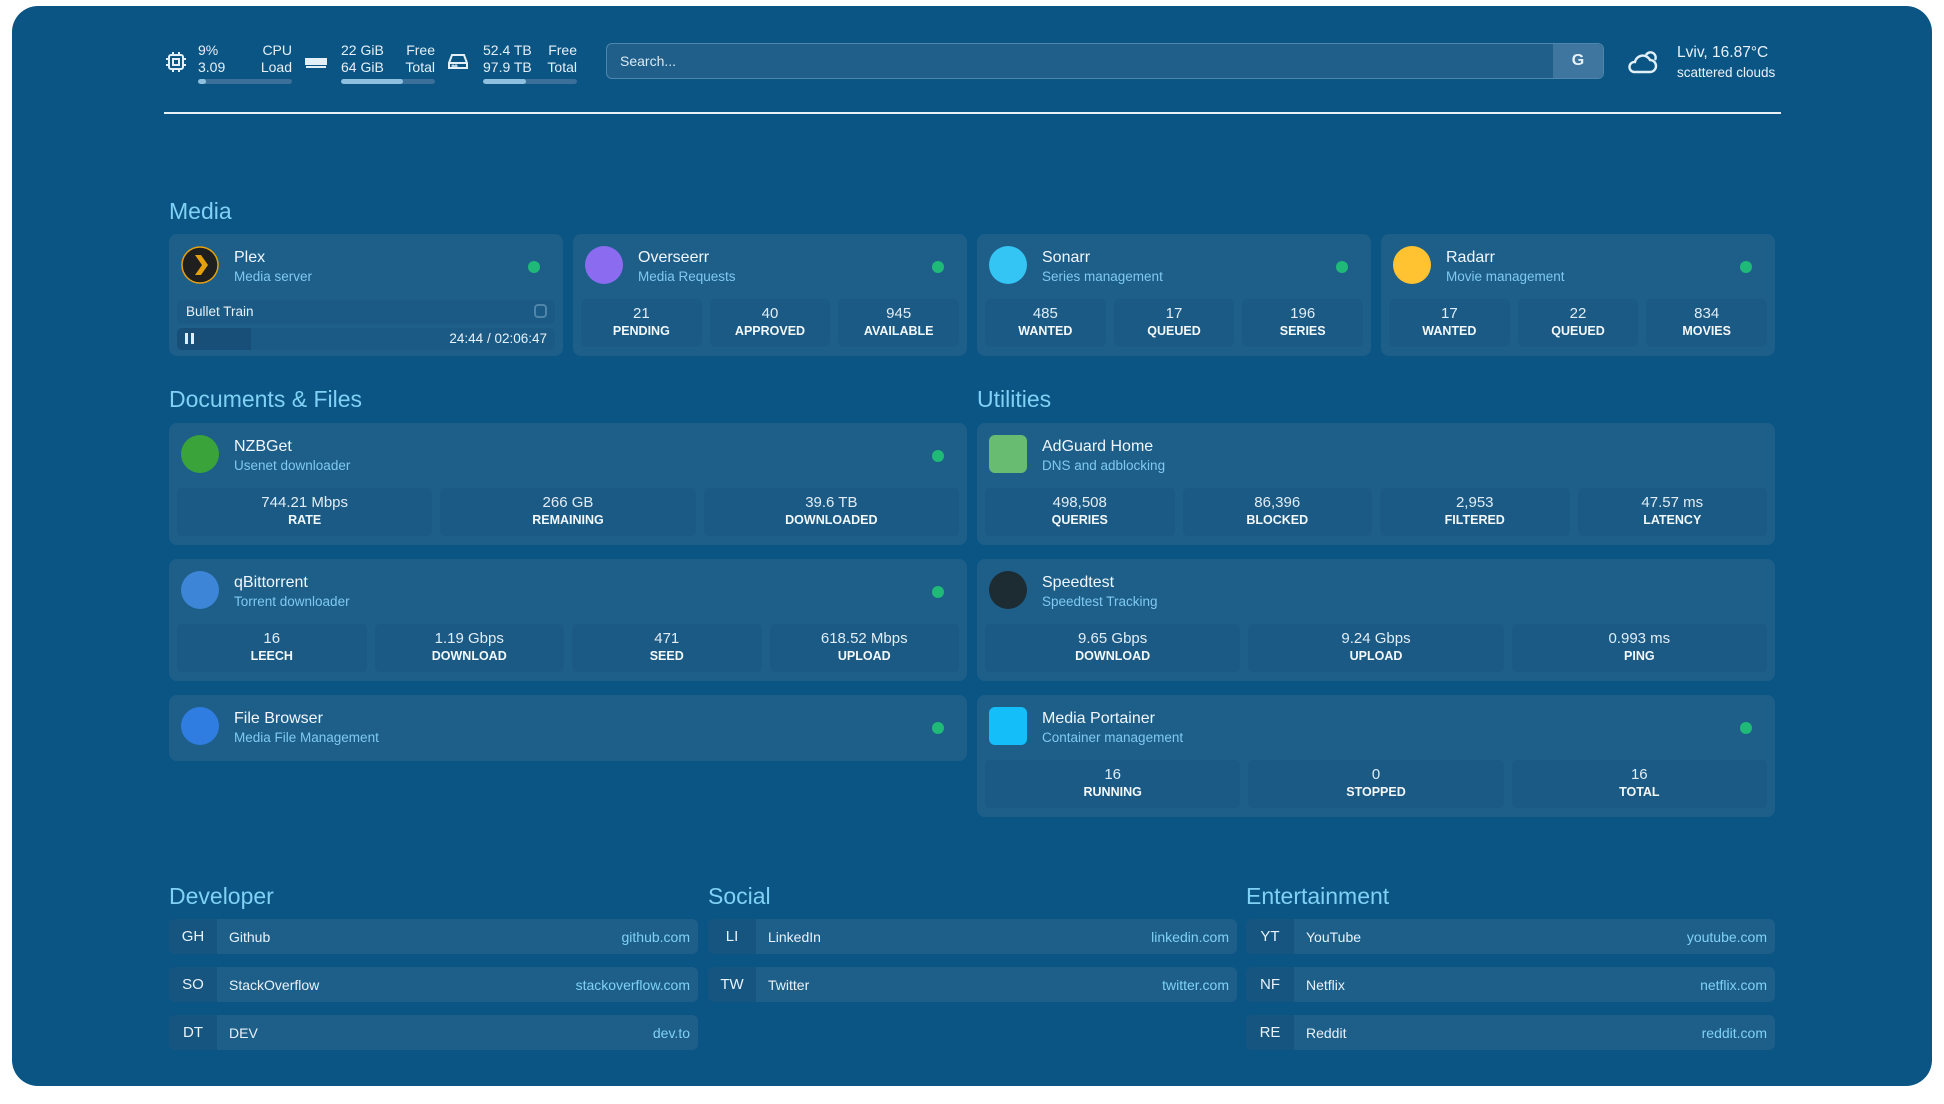 This screenshot has width=1944, height=1104. I want to click on service-name: qBittorrent, so click(271, 582).